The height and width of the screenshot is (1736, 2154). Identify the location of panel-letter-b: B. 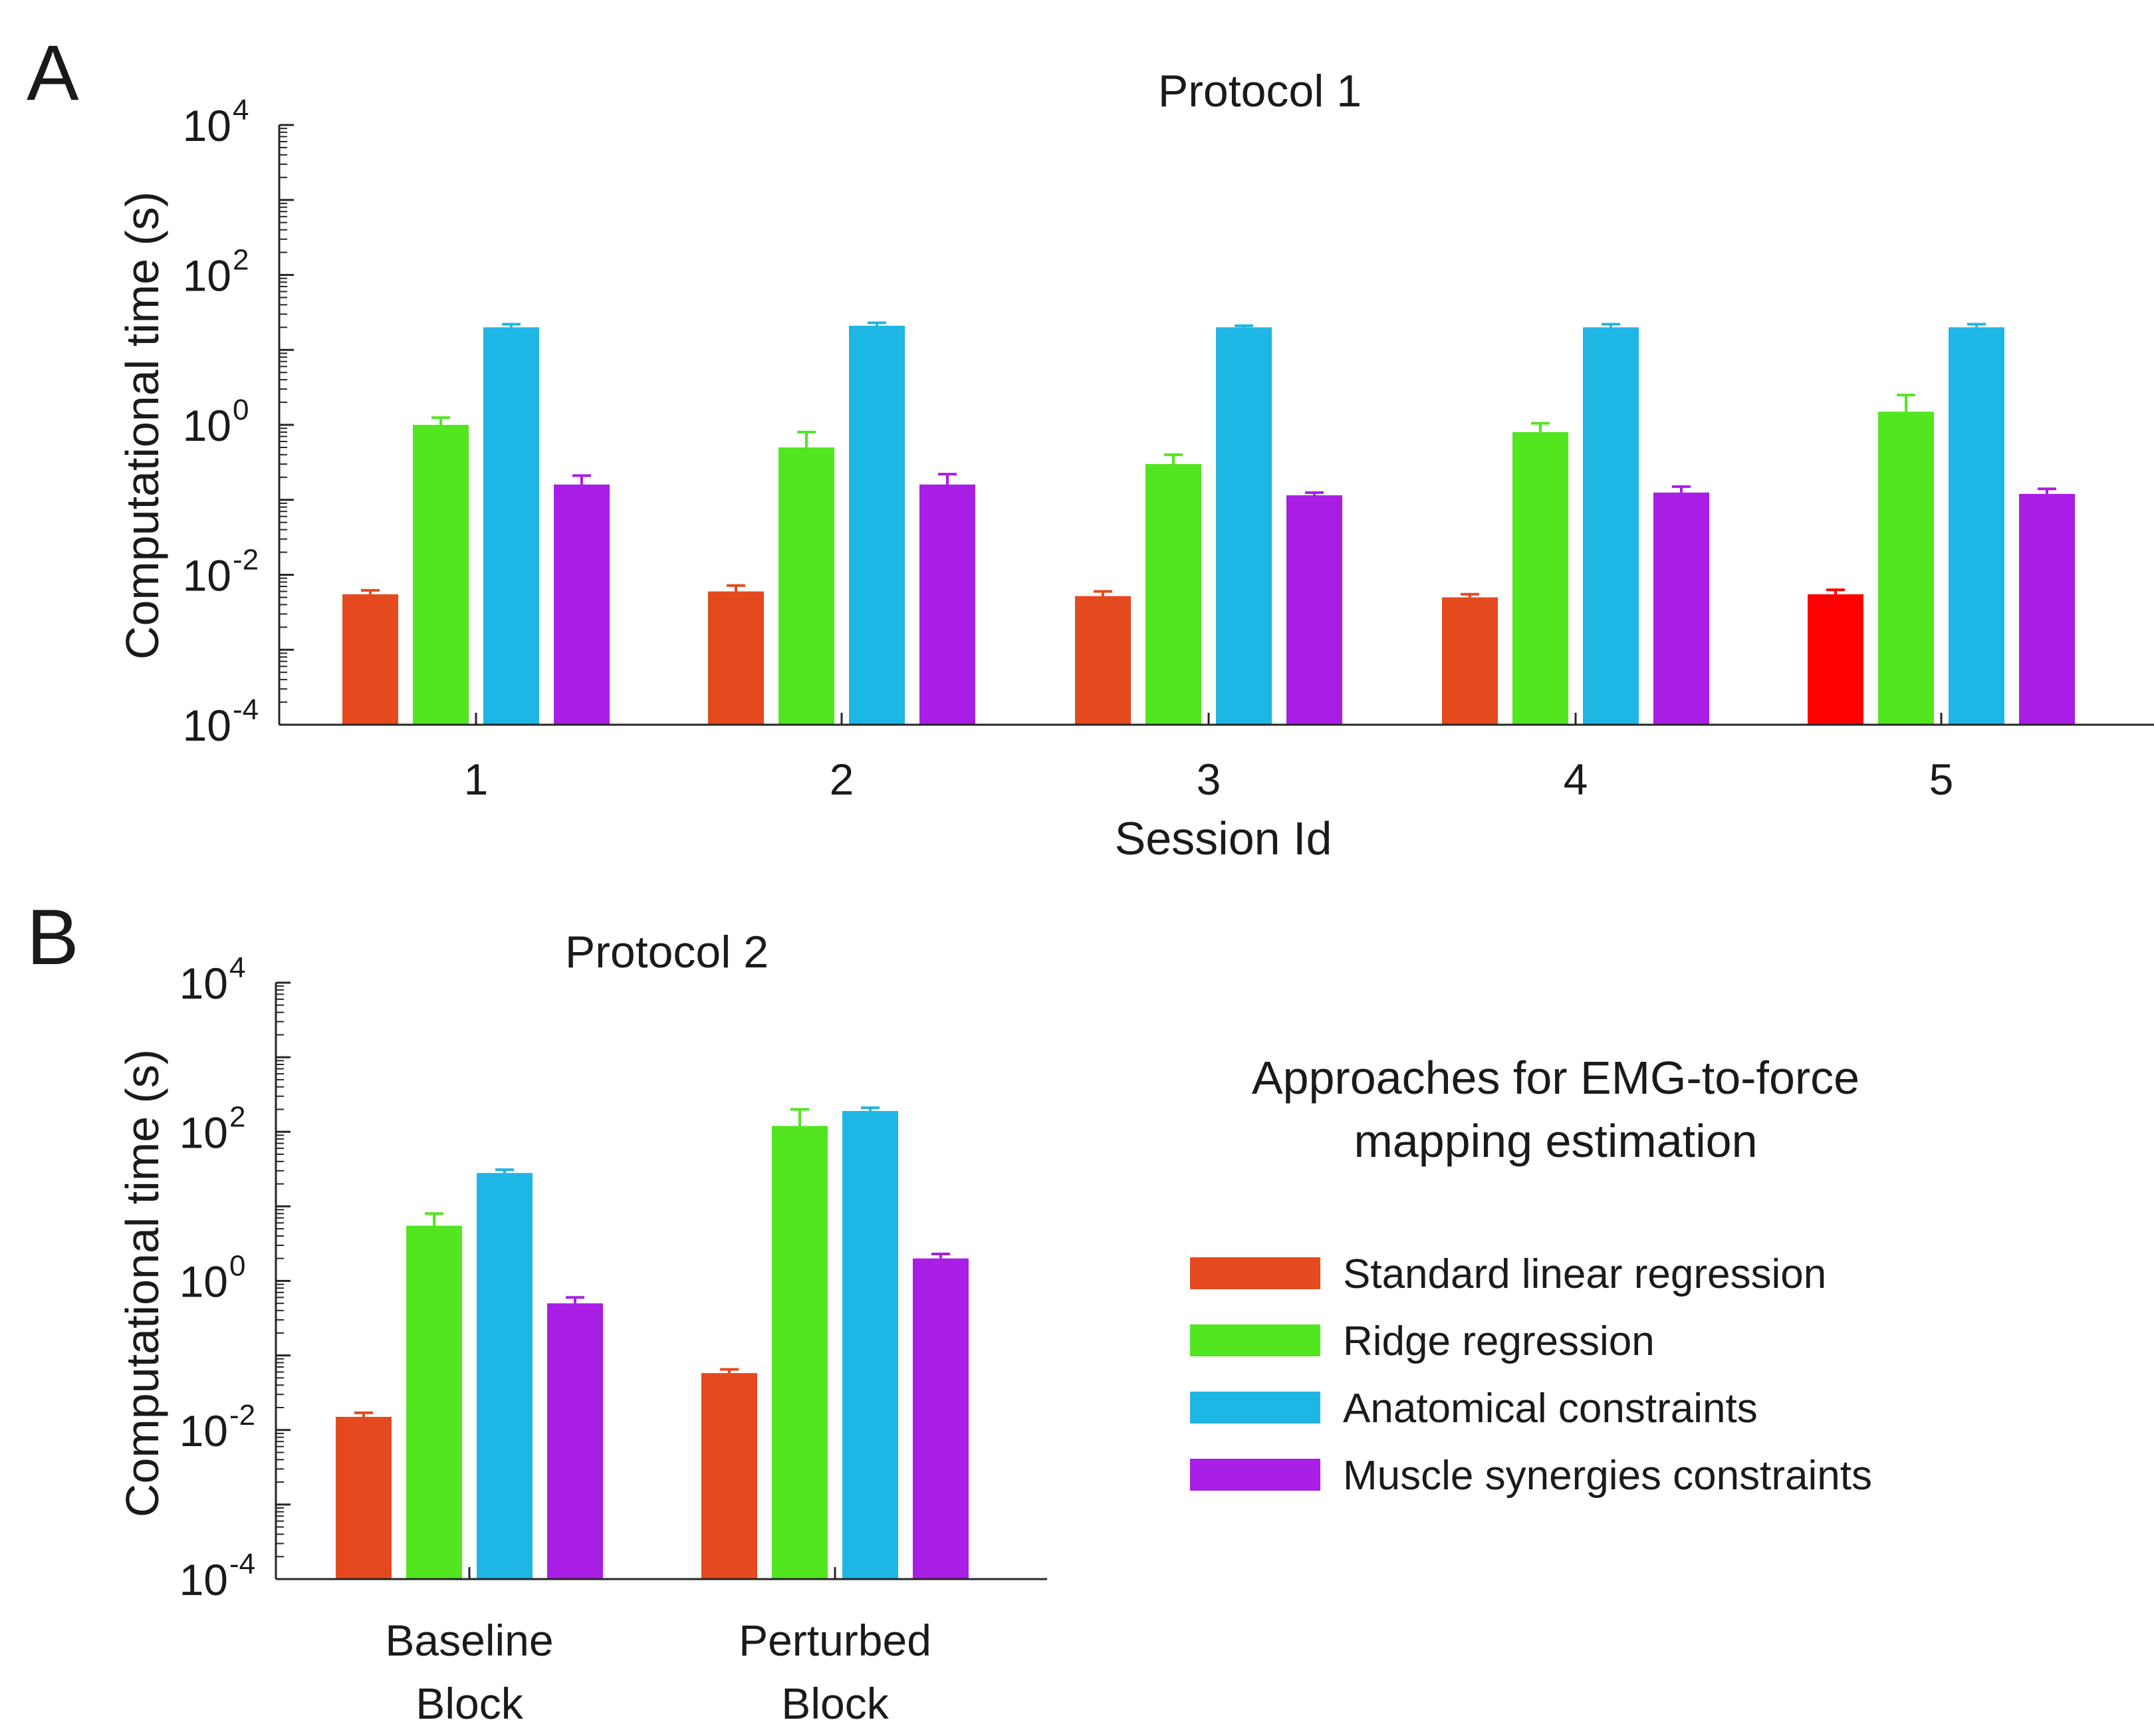
(53, 937).